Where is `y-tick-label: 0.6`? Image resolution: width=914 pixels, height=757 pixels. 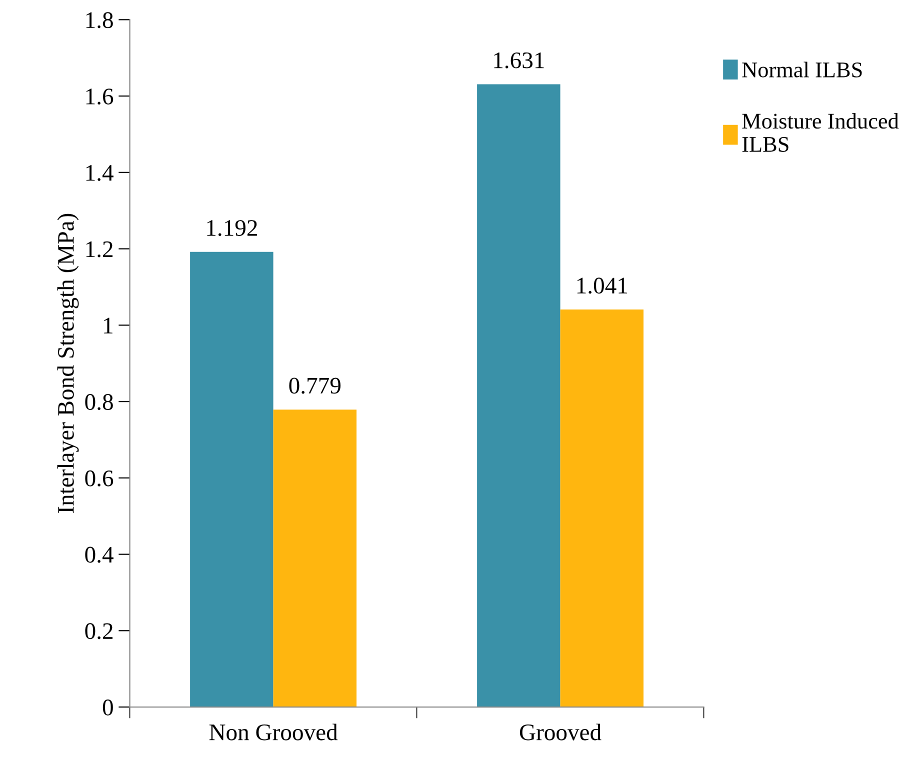 y-tick-label: 0.6 is located at coordinates (99, 478).